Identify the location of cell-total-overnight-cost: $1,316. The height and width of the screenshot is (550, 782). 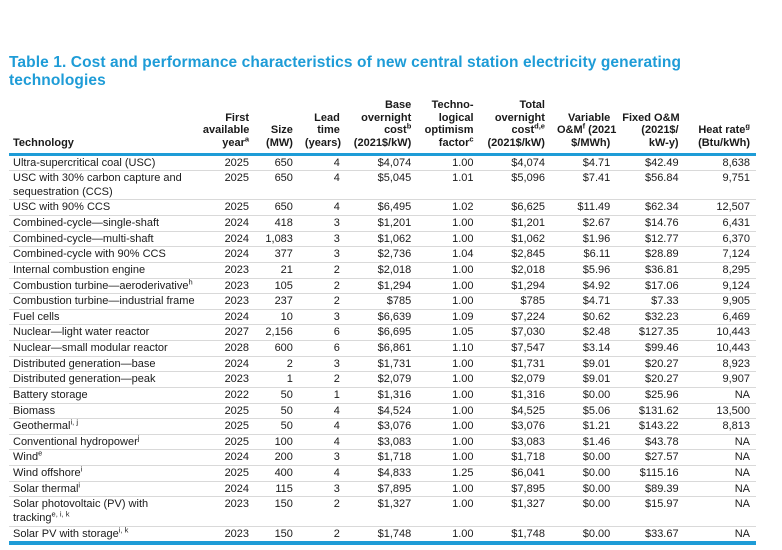
(528, 394).